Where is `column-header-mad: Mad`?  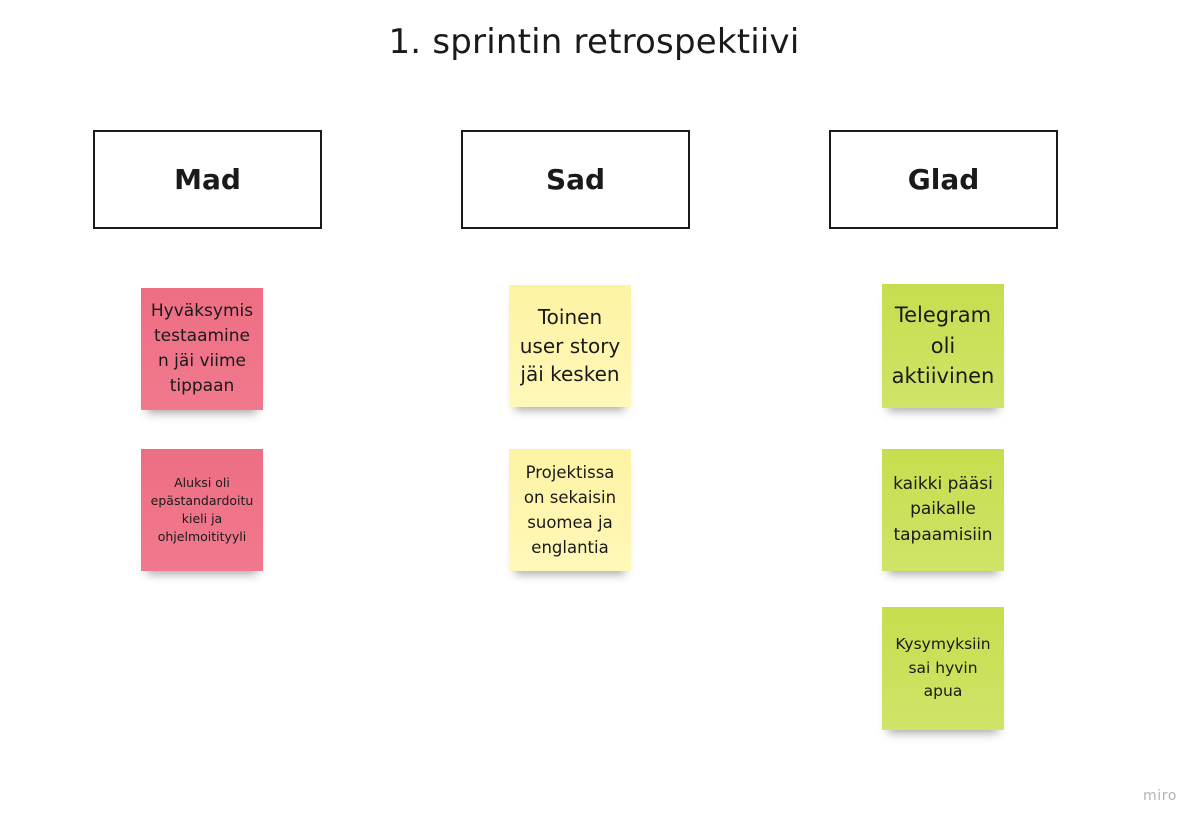
column-header-mad: Mad is located at coordinates (207, 179).